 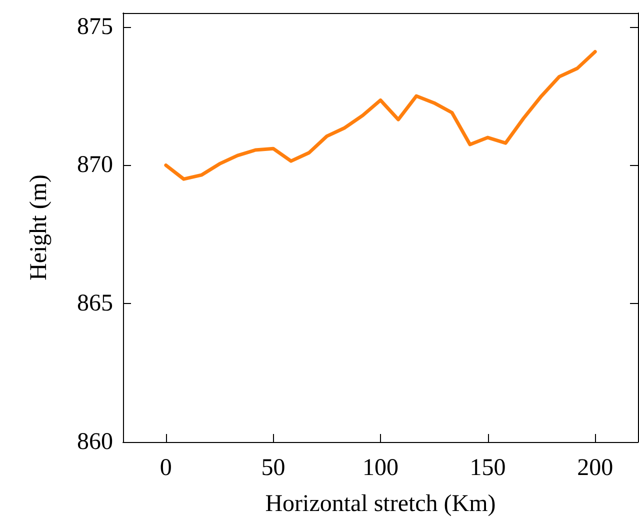 I want to click on y-axis-title: Height (m), so click(x=39, y=227).